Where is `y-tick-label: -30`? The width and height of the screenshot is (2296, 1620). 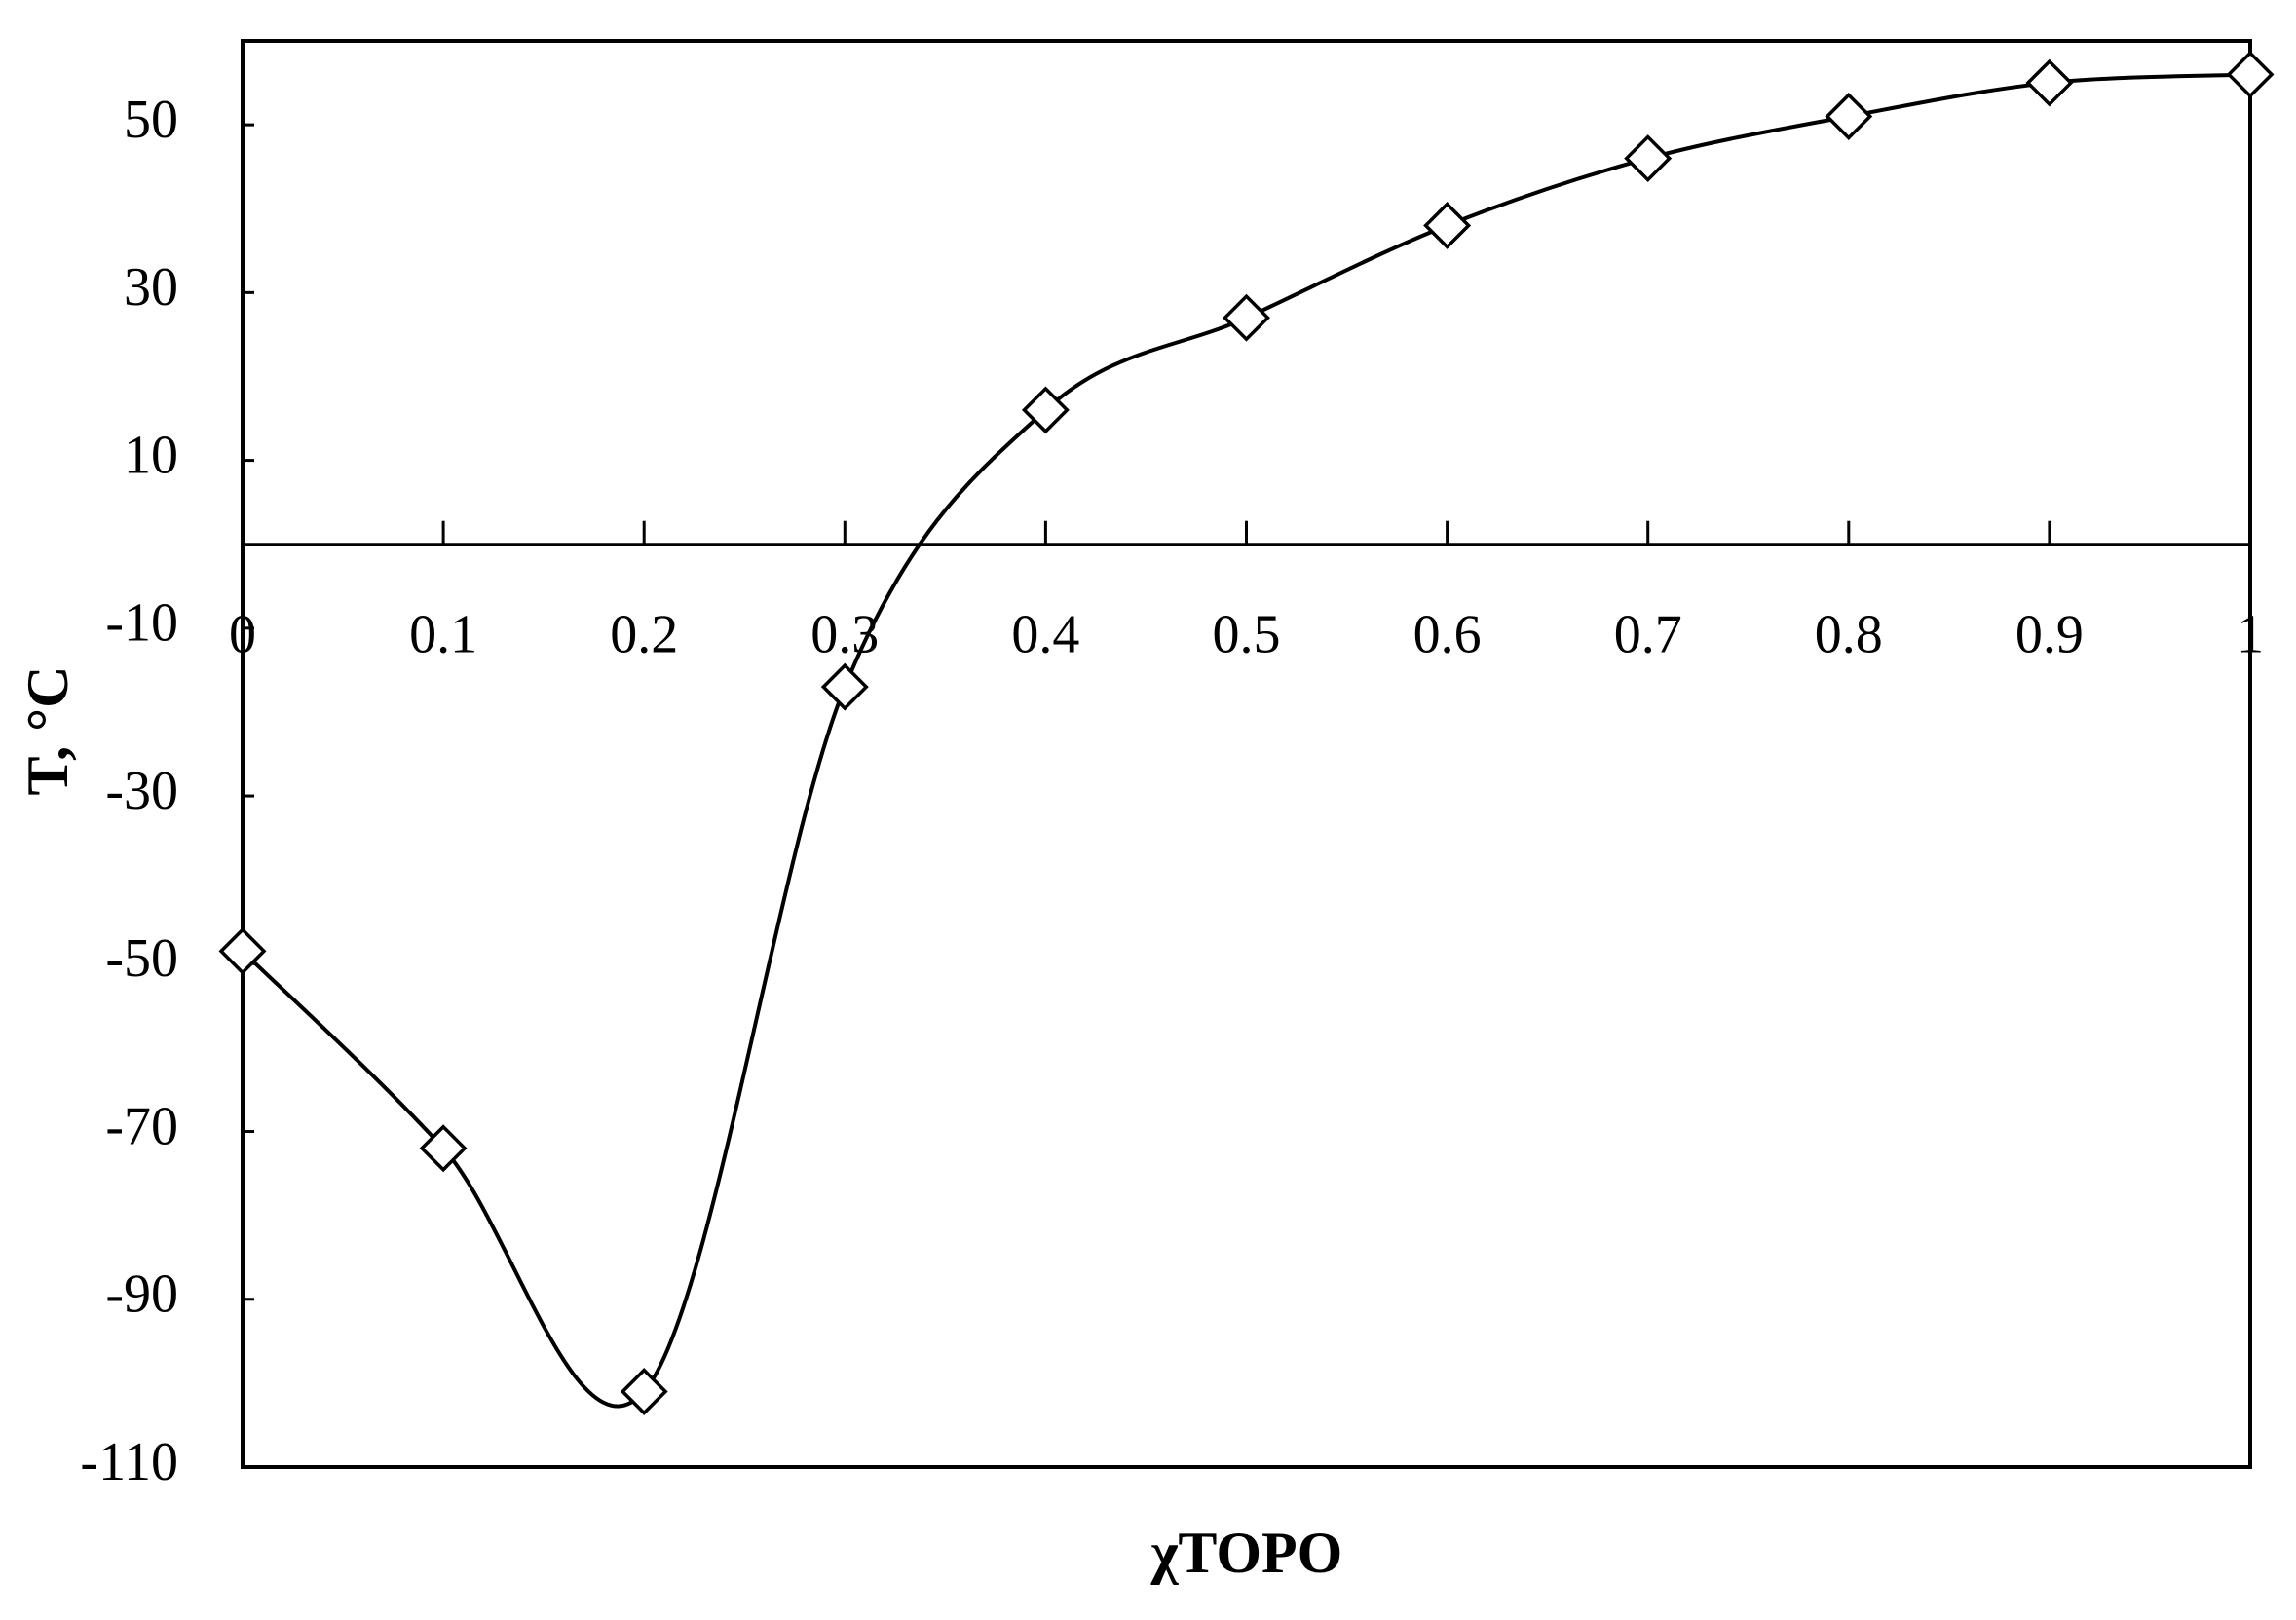
y-tick-label: -30 is located at coordinates (141, 791).